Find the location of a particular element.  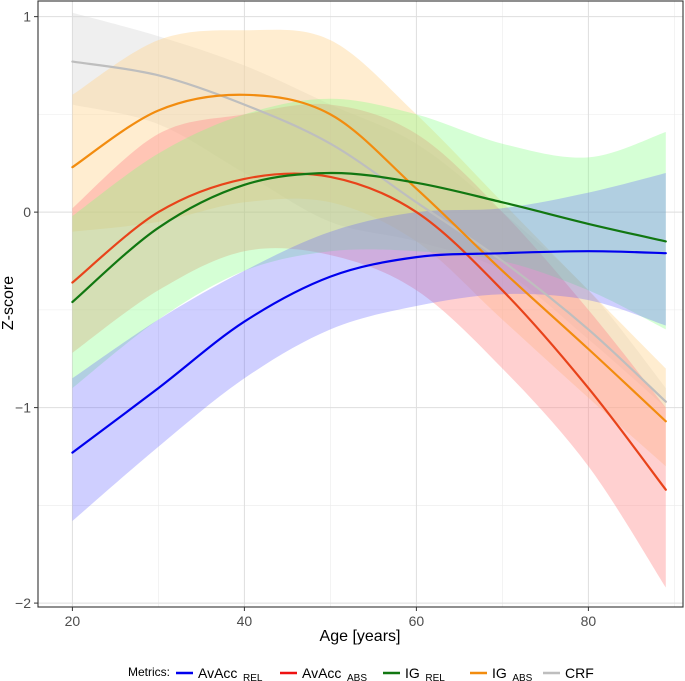

x-axis-title: Age [years] is located at coordinates (360, 636).